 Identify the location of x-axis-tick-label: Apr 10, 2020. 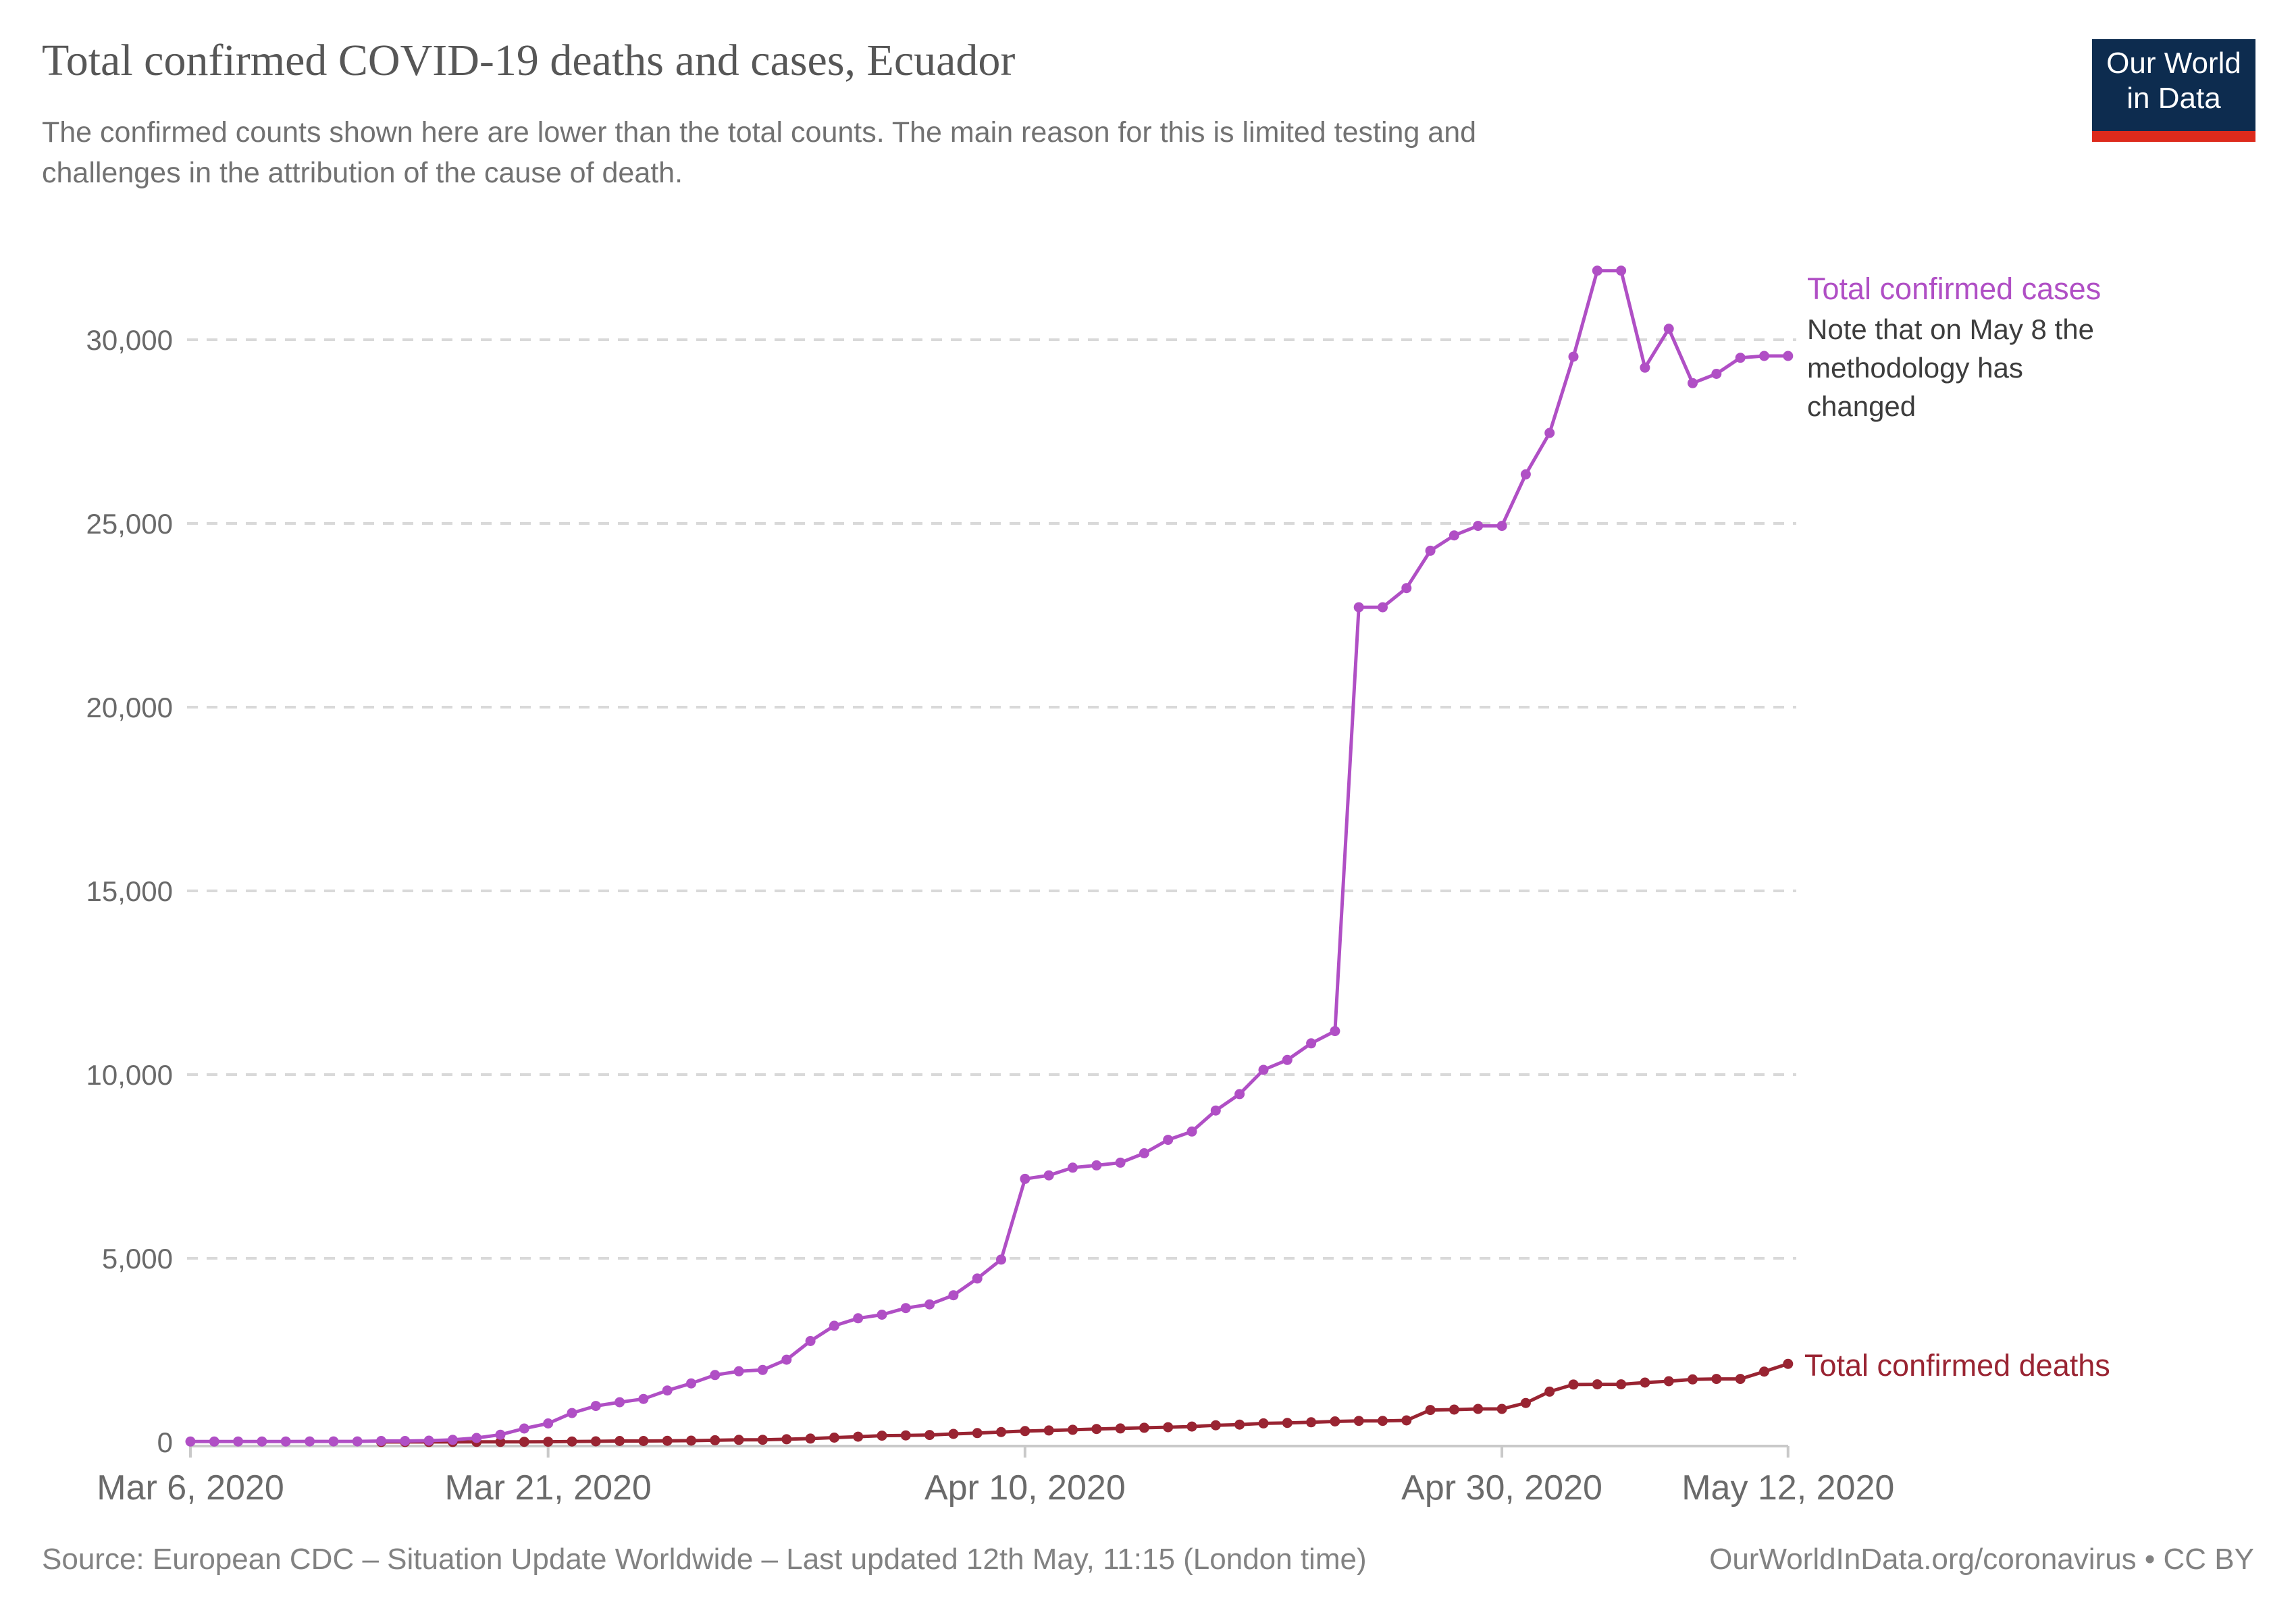
(1025, 1488).